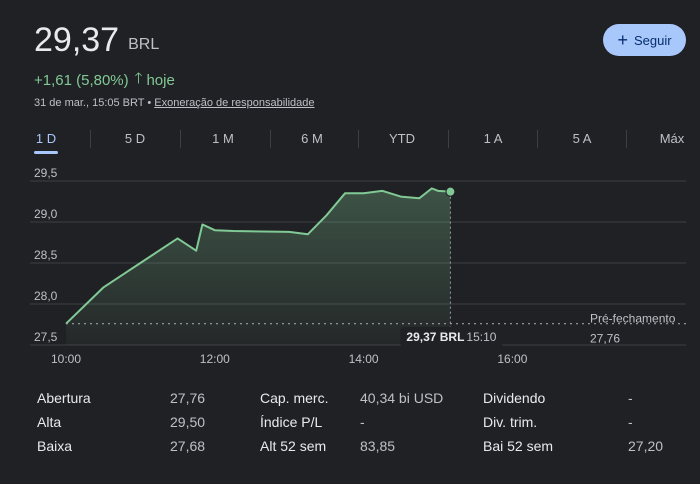 This screenshot has width=700, height=484. Describe the element at coordinates (630, 398) in the screenshot. I see `stat-value-dividend: -` at that location.